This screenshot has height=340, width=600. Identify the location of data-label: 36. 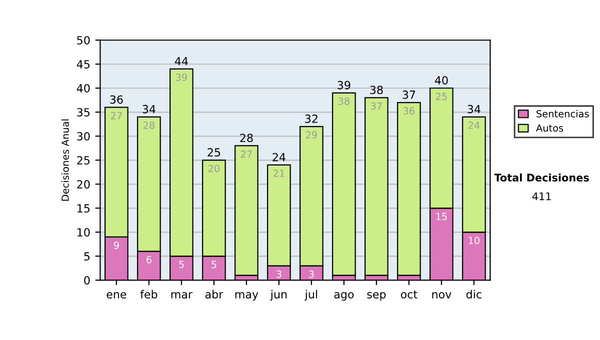
(409, 111).